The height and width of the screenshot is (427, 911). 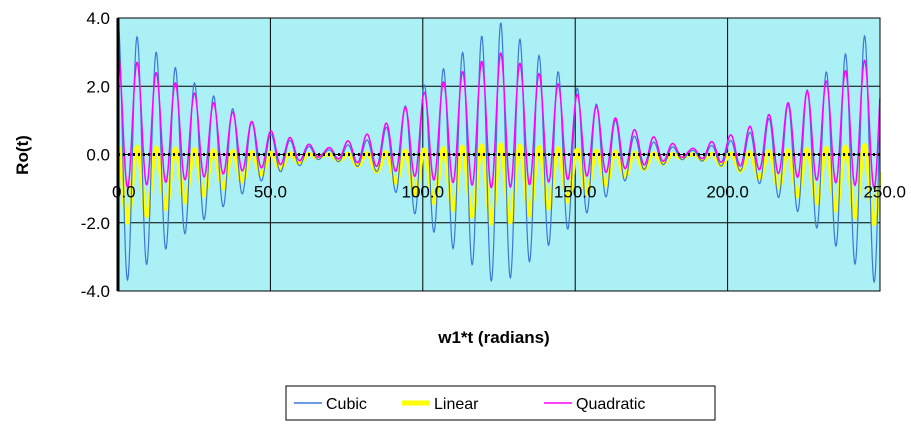 What do you see at coordinates (124, 192) in the screenshot?
I see `x-tick-label: 0.0` at bounding box center [124, 192].